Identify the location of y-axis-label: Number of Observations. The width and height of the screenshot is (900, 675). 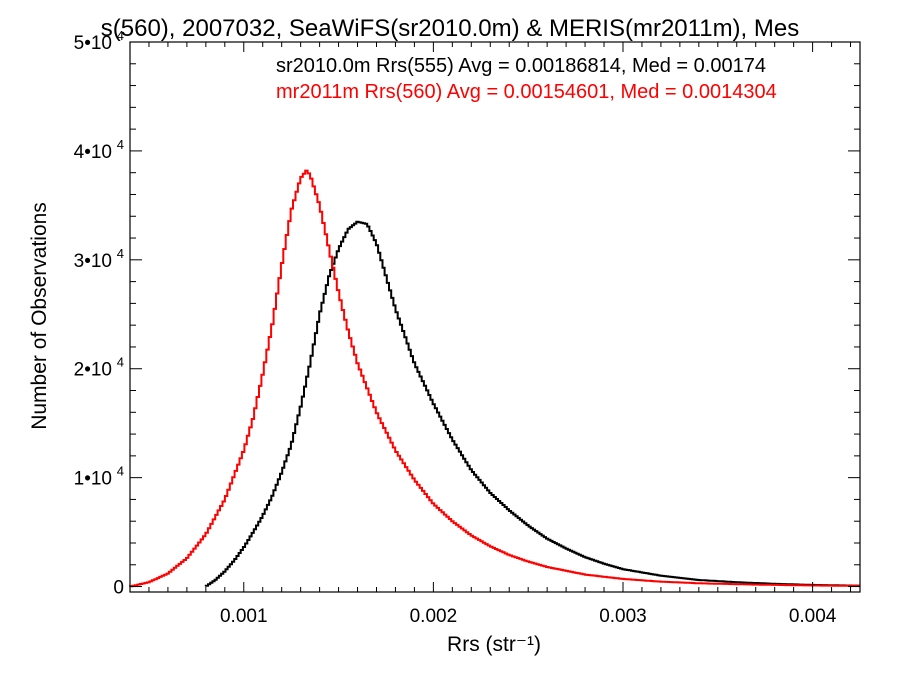
(39, 316).